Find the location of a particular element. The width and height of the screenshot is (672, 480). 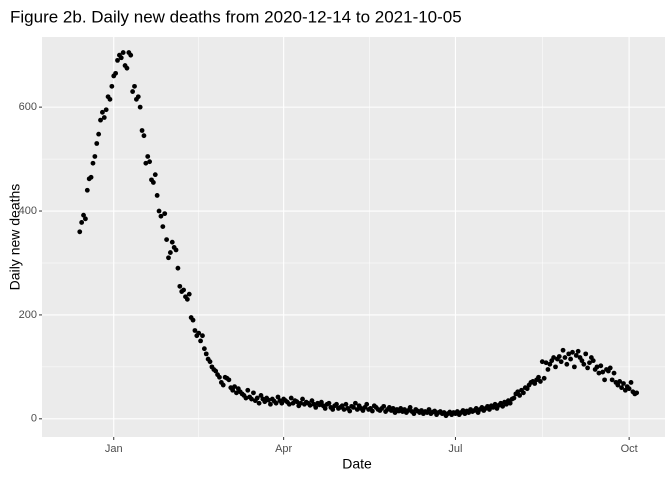

x-axis-label: Date is located at coordinates (357, 464).